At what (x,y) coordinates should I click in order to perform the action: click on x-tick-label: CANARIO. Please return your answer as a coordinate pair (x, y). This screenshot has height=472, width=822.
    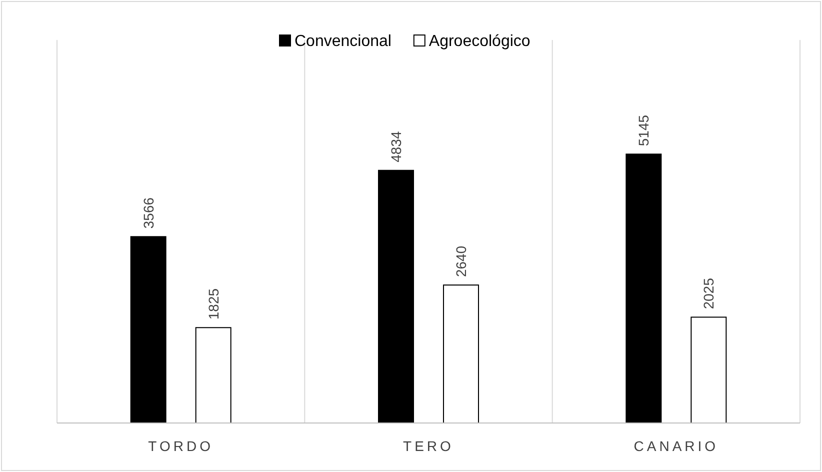
    Looking at the image, I should click on (676, 446).